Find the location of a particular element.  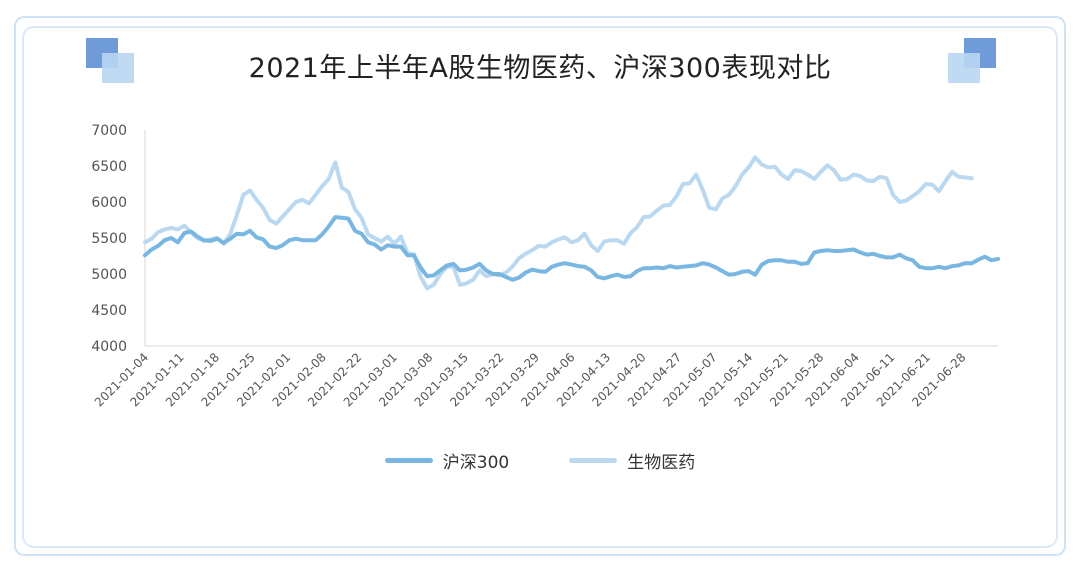

legend-swatch-biomed is located at coordinates (593, 460).